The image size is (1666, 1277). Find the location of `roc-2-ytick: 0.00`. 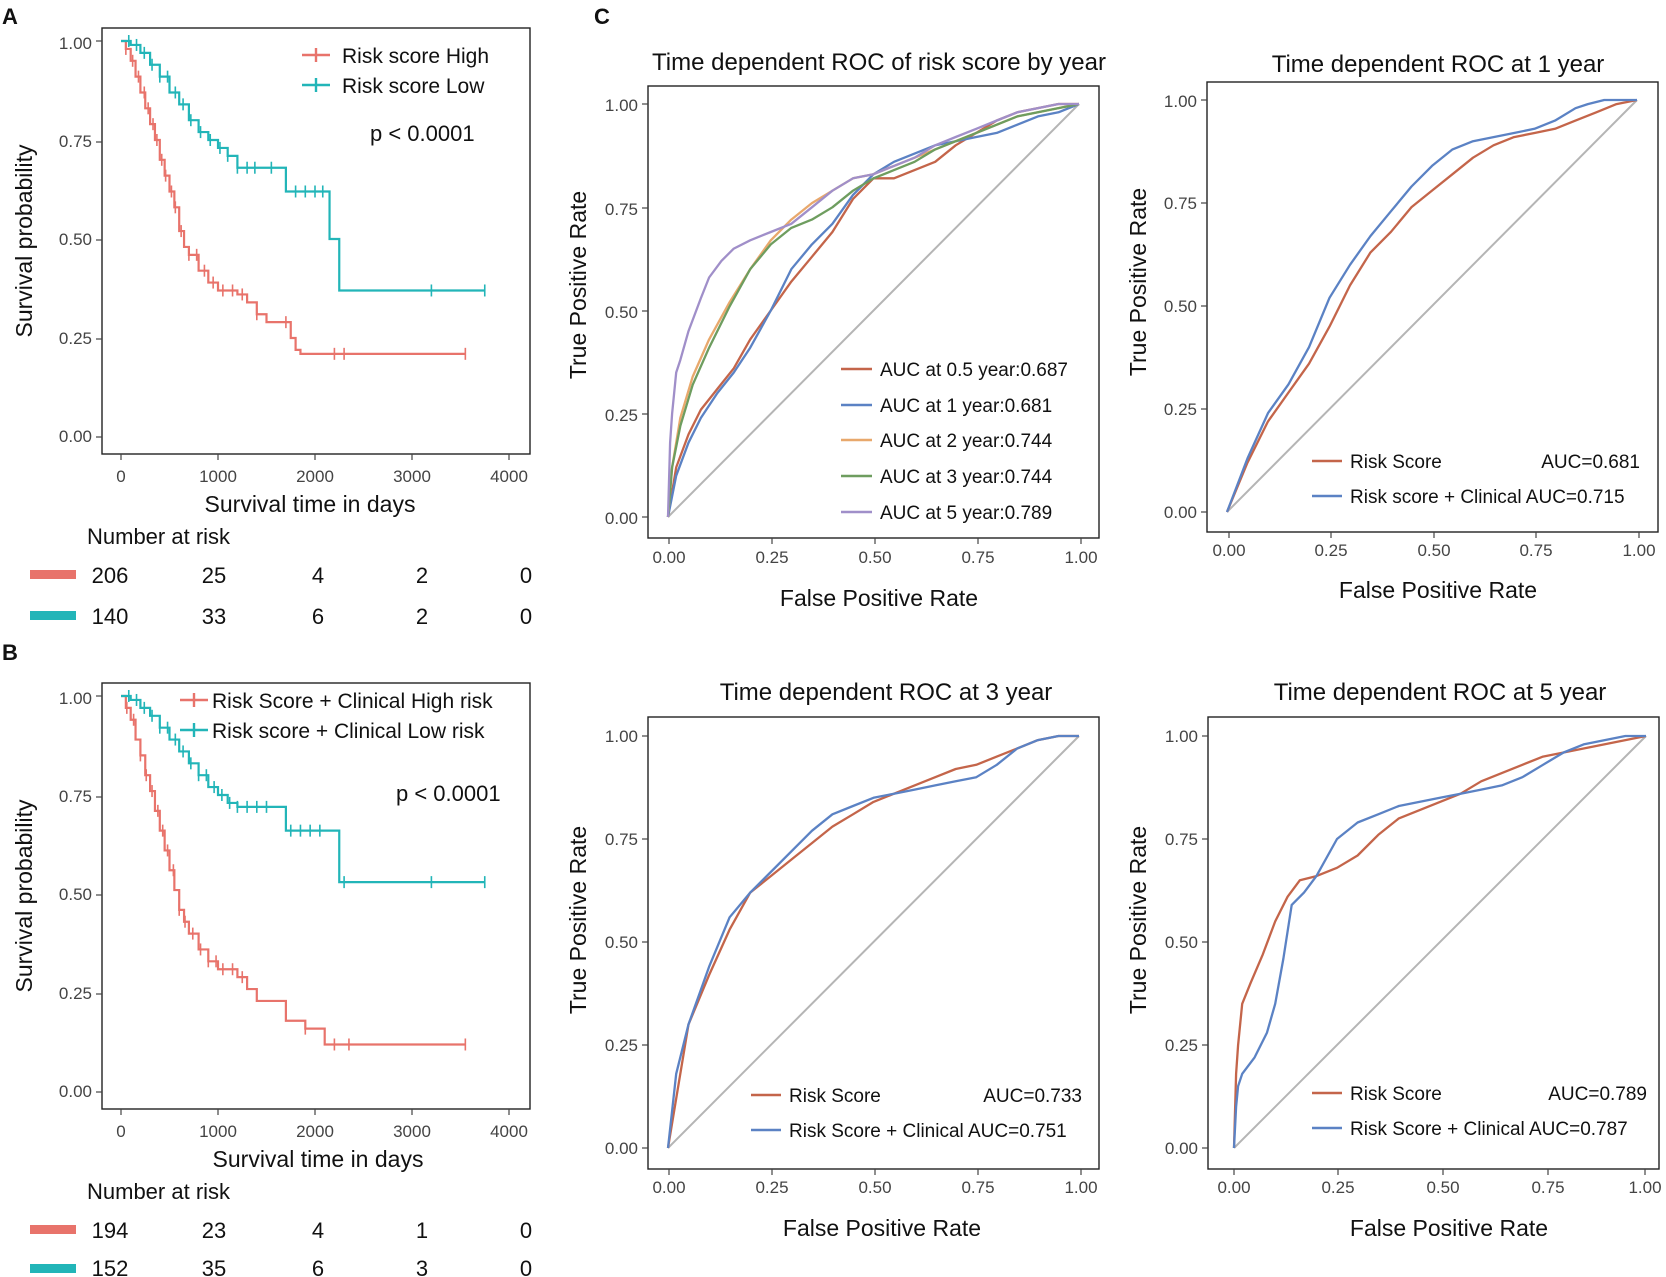

roc-2-ytick: 0.00 is located at coordinates (621, 1148).